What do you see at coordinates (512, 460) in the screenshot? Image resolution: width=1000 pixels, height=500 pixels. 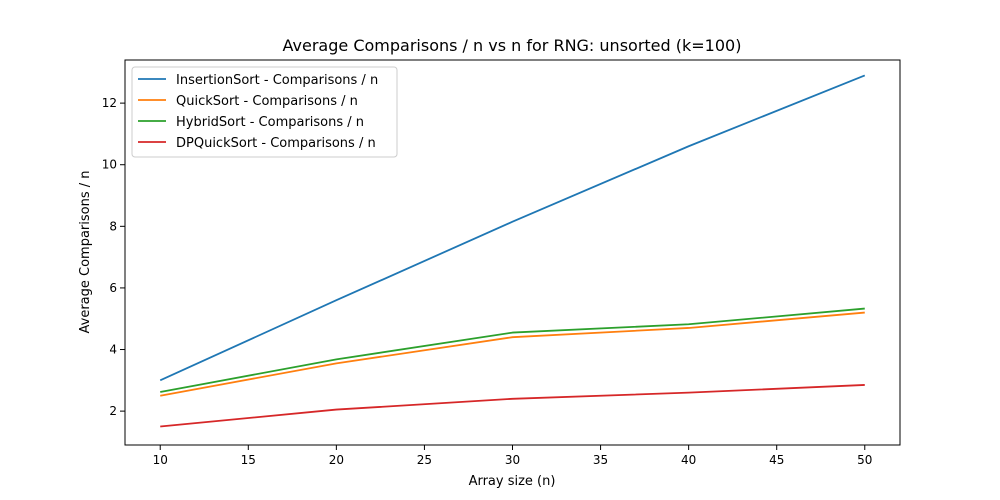 I see `x-tick-label: 30` at bounding box center [512, 460].